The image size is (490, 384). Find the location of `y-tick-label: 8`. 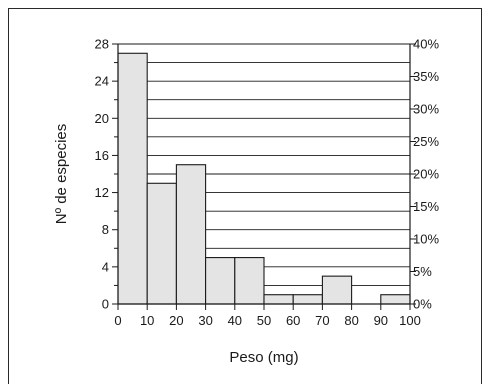

y-tick-label: 8 is located at coordinates (105, 229).